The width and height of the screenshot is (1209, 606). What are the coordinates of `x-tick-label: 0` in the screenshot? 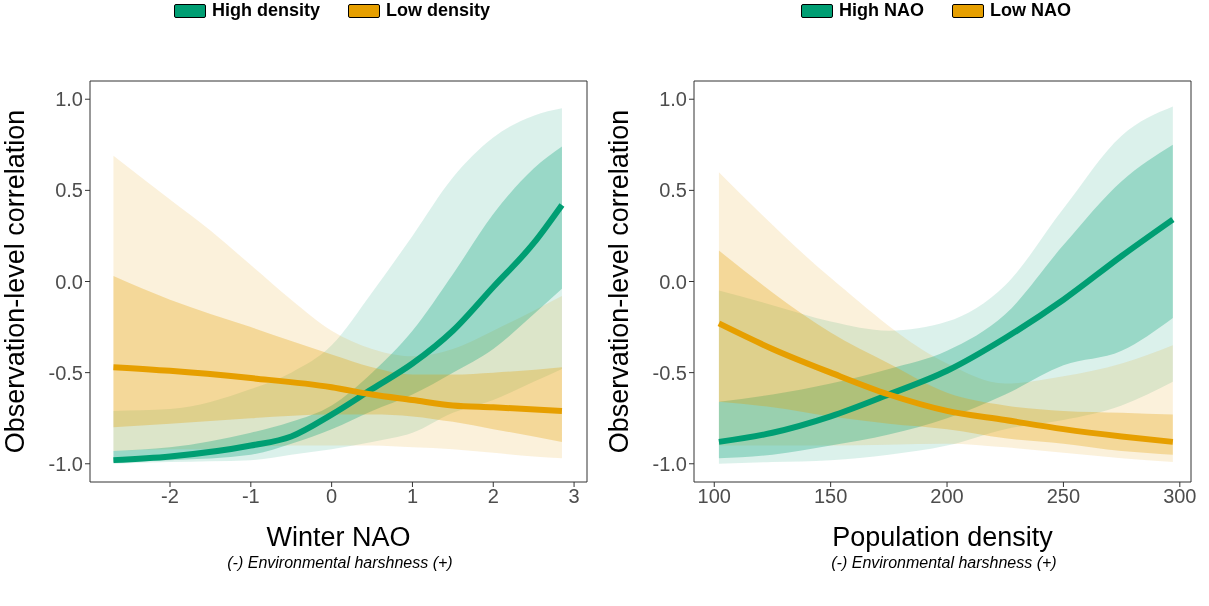 It's located at (332, 496).